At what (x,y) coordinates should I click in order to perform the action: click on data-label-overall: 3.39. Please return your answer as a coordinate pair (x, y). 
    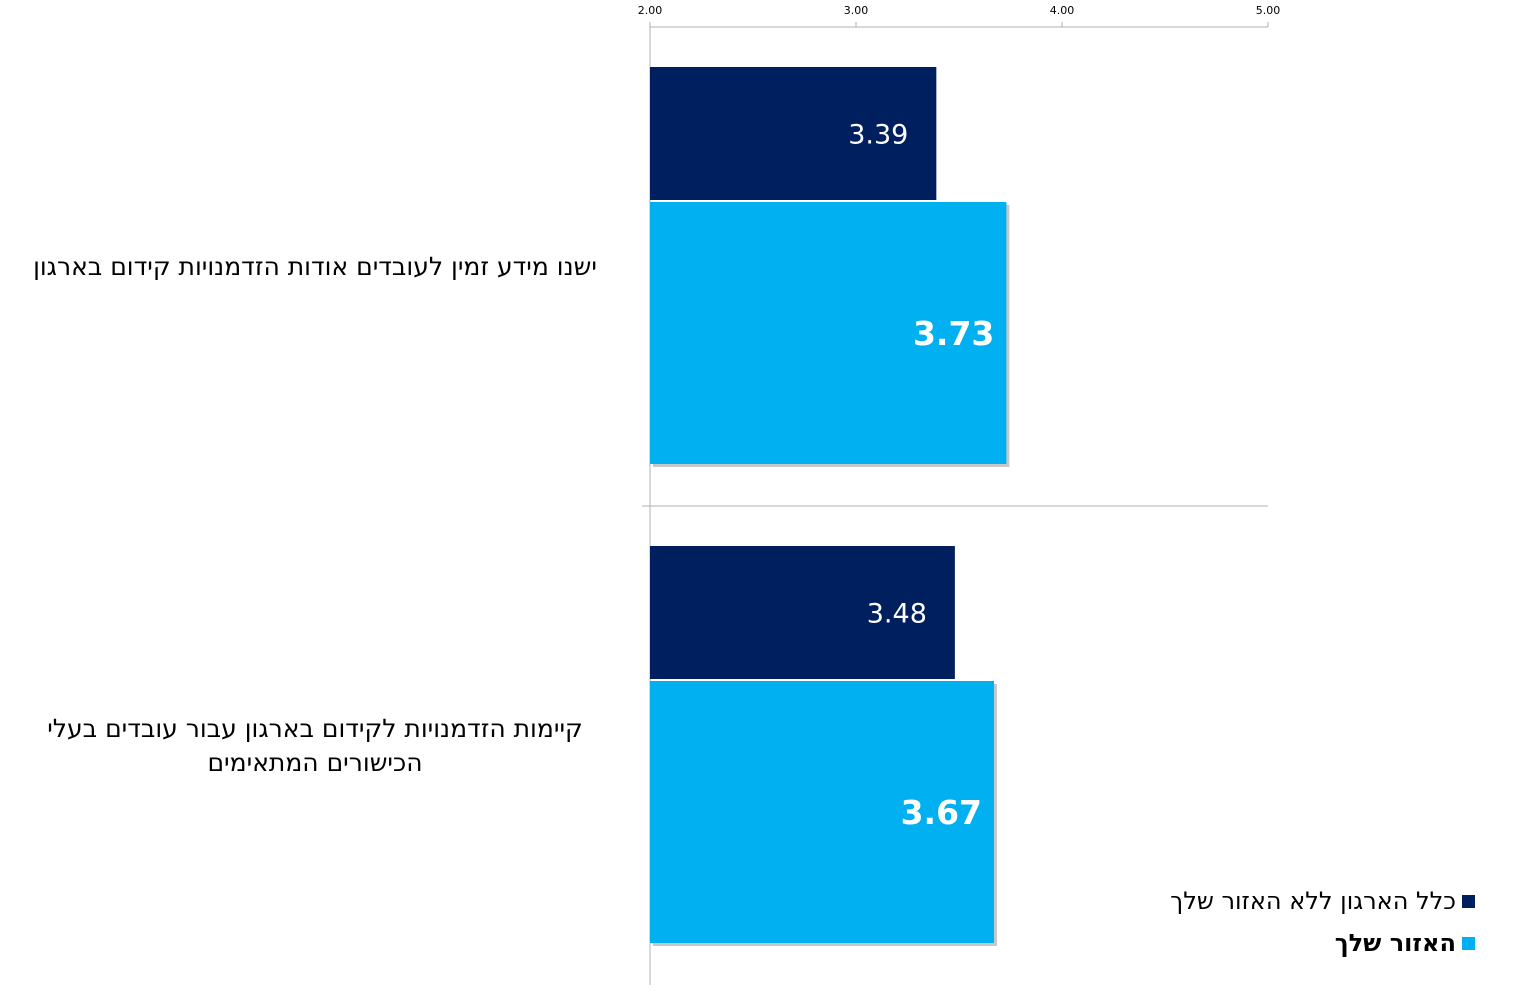
    Looking at the image, I should click on (878, 135).